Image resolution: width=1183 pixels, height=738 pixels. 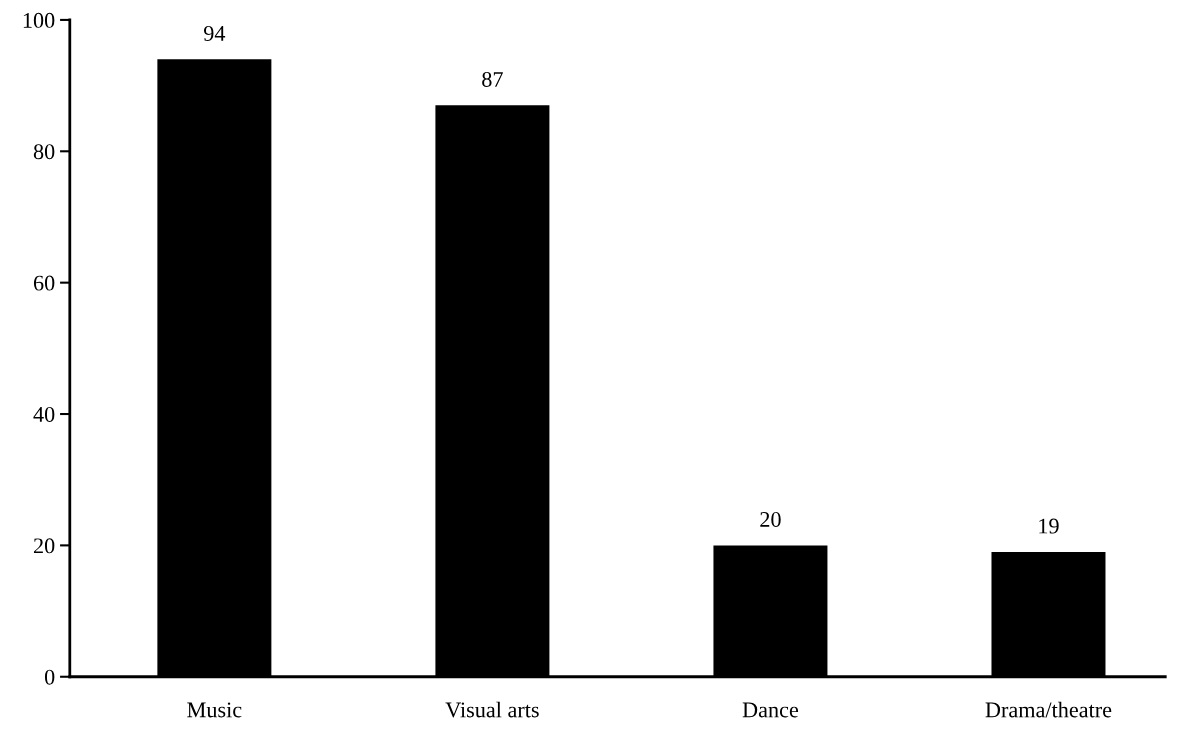 What do you see at coordinates (492, 79) in the screenshot?
I see `data-label: 87` at bounding box center [492, 79].